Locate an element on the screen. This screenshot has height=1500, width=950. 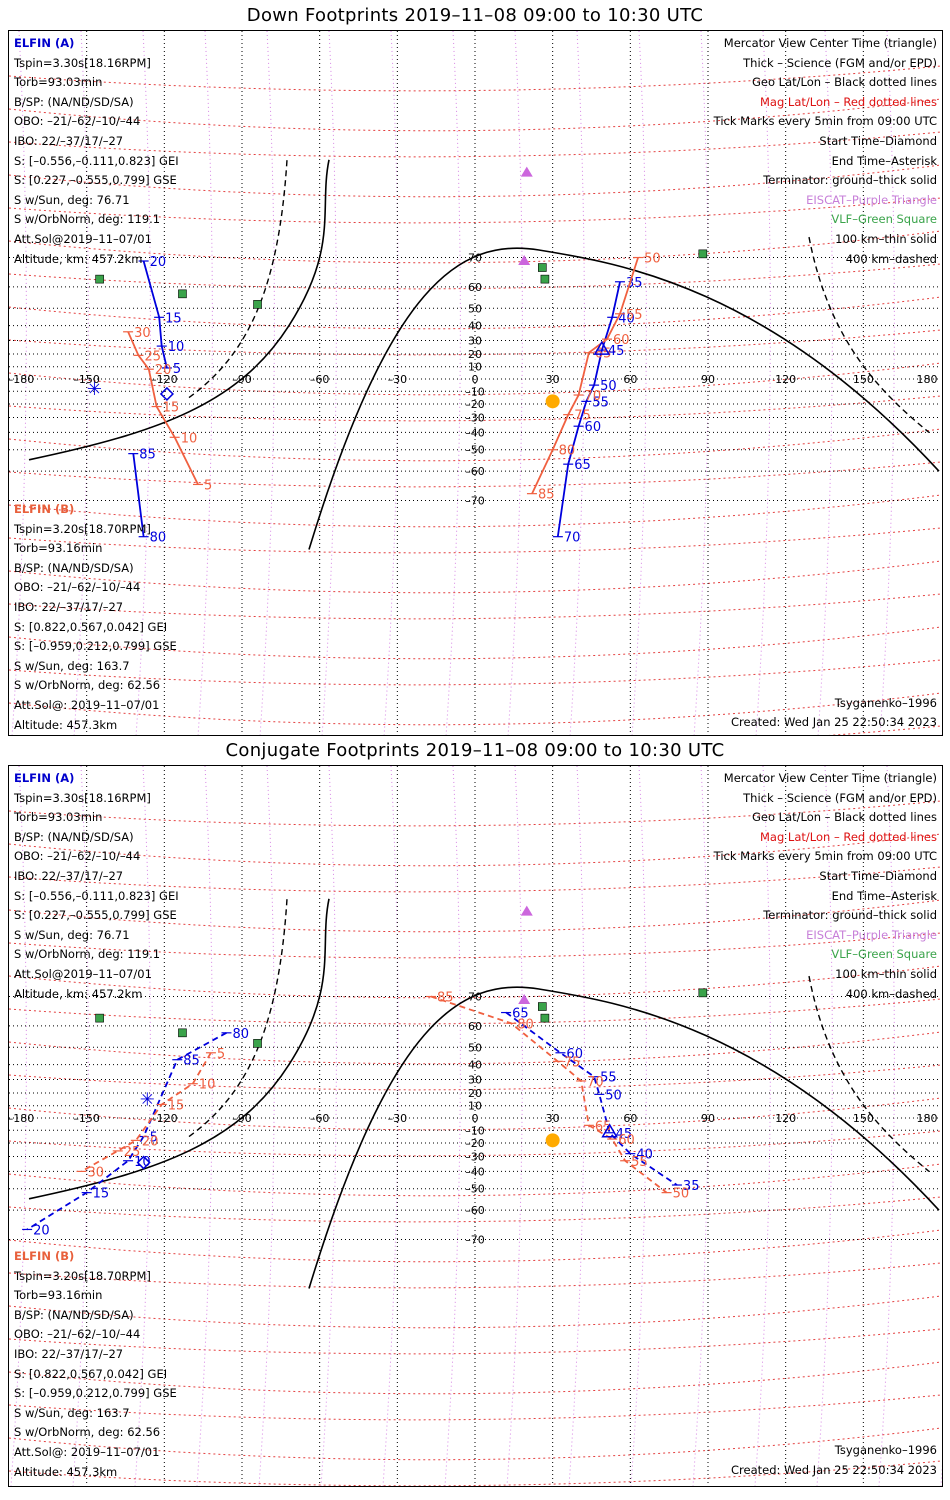
legend-item: Geo Lat/Lon – Black dotted lines is located at coordinates (844, 817).